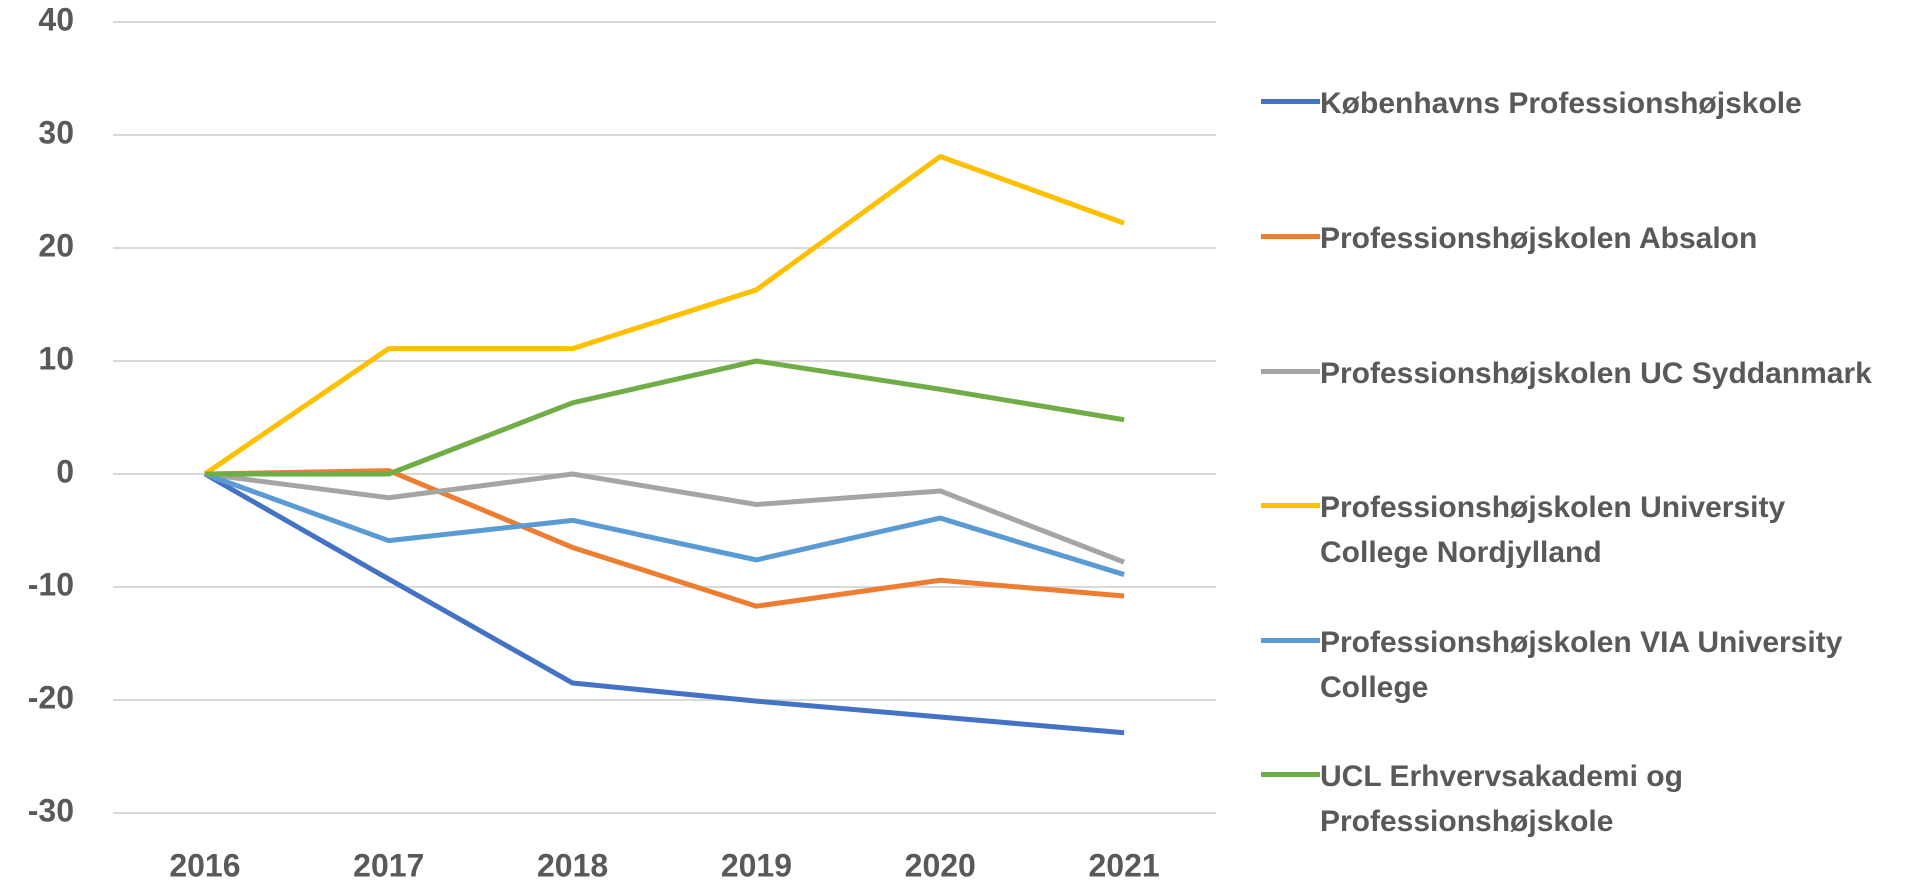 The image size is (1916, 883). I want to click on y-tick-label: 20, so click(56, 245).